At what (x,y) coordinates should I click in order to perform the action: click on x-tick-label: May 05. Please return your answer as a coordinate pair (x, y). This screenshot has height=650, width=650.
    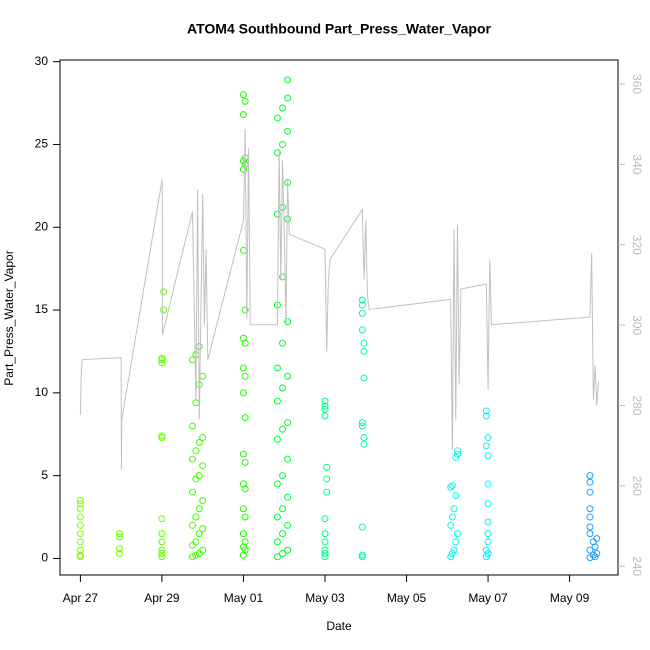
    Looking at the image, I should click on (407, 598).